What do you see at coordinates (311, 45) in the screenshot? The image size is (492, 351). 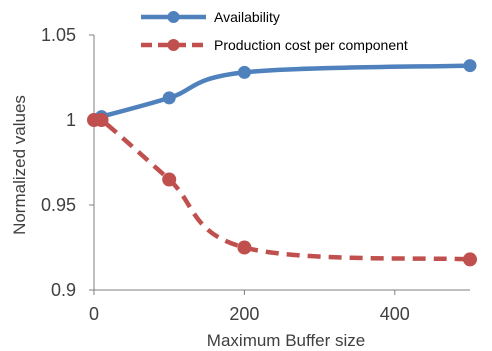 I see `legend-label-production-cost: Production cost per component` at bounding box center [311, 45].